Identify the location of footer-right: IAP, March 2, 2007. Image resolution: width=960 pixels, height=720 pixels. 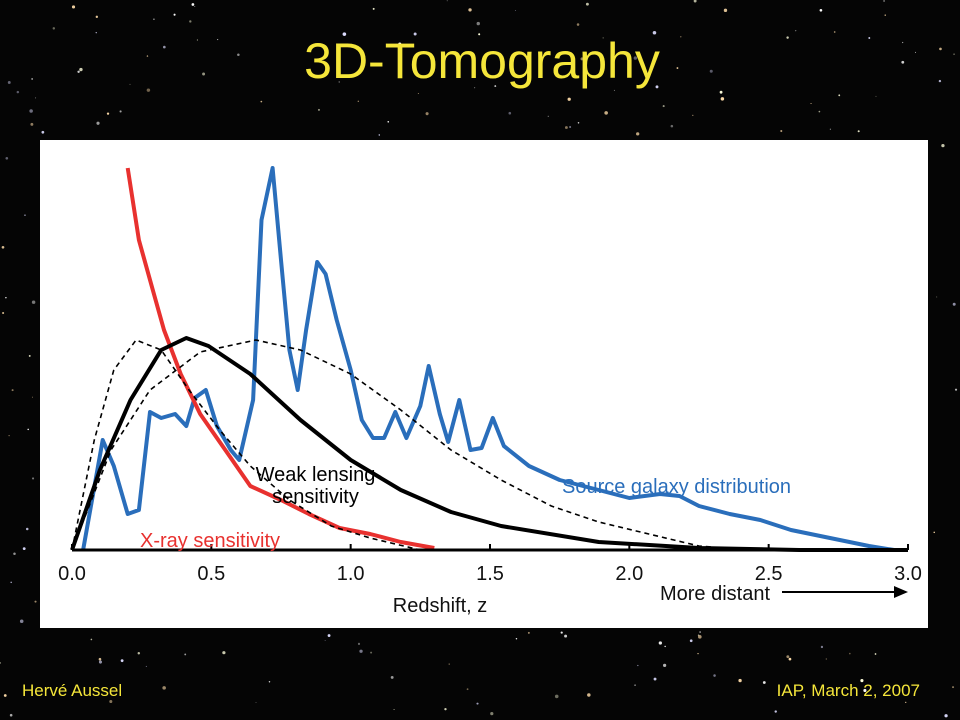
(848, 690).